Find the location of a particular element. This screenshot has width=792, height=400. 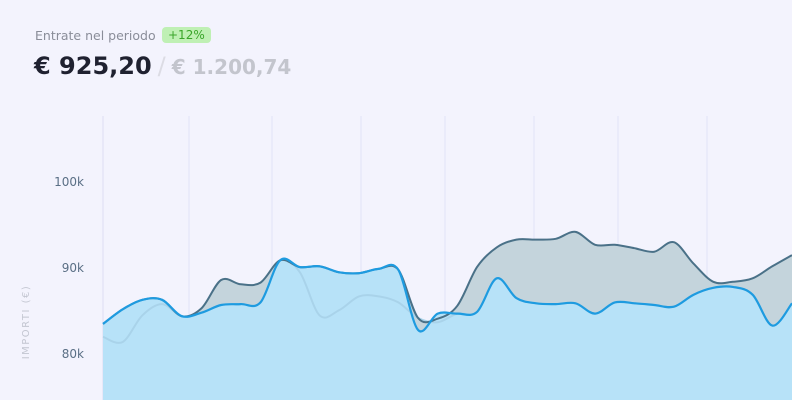

y-ticks: 80k 90k 100k is located at coordinates (69, 268).